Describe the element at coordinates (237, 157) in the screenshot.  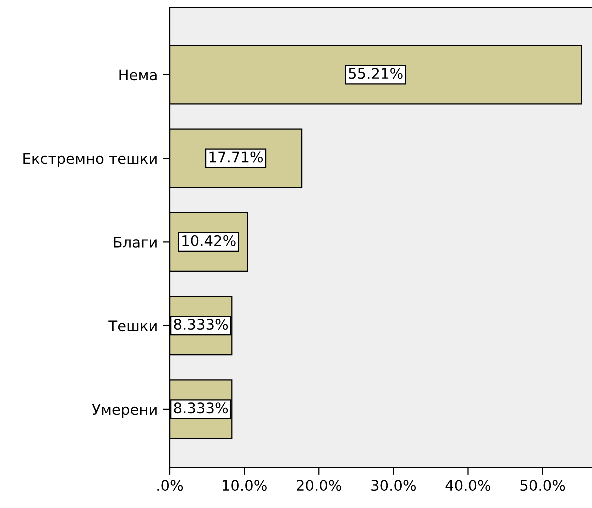
I see `data-label: 17.71%` at that location.